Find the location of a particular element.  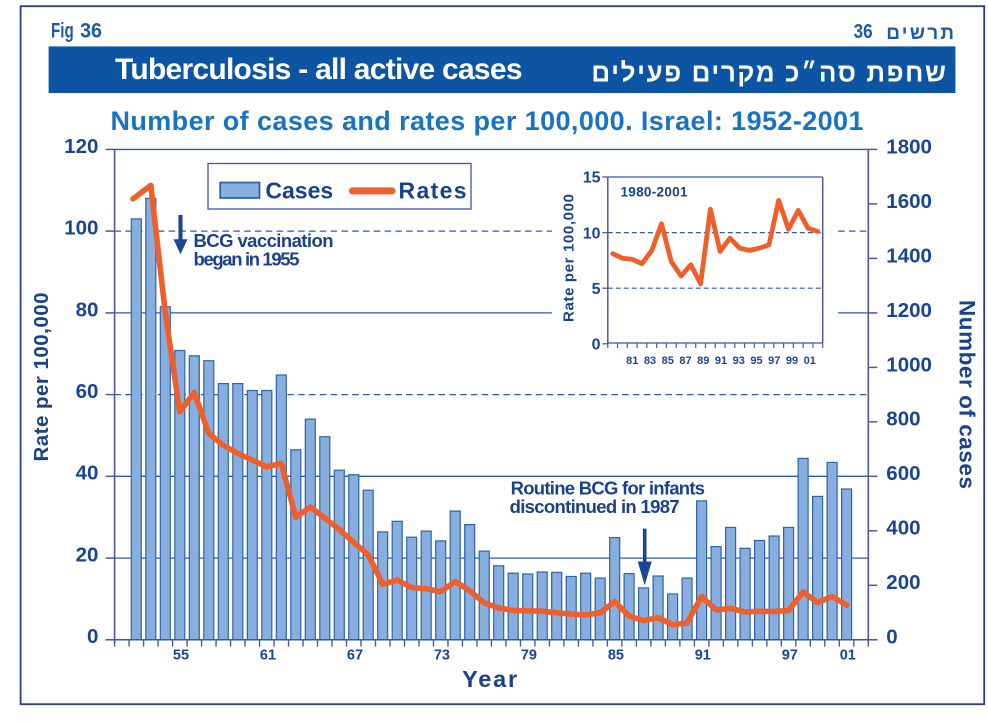

svg-text: 89 is located at coordinates (703, 361).